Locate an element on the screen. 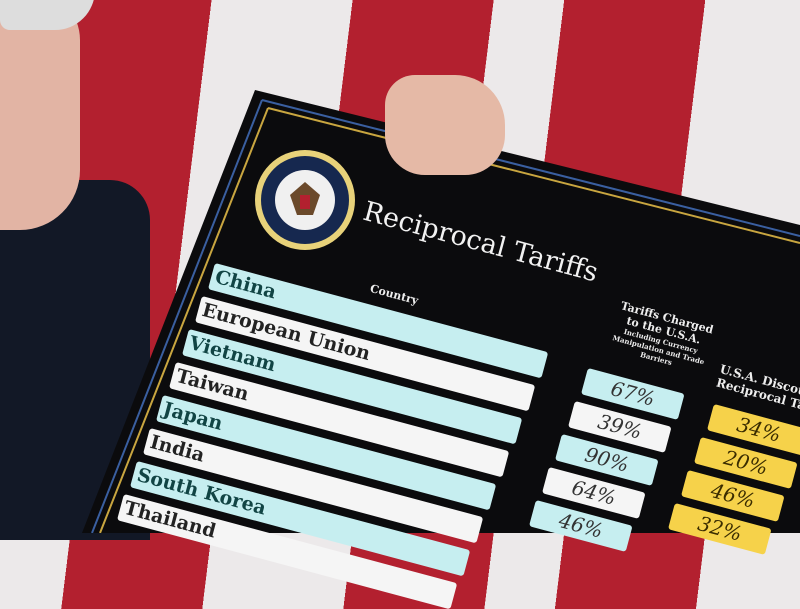 Image resolution: width=800 pixels, height=609 pixels. hand is located at coordinates (445, 125).